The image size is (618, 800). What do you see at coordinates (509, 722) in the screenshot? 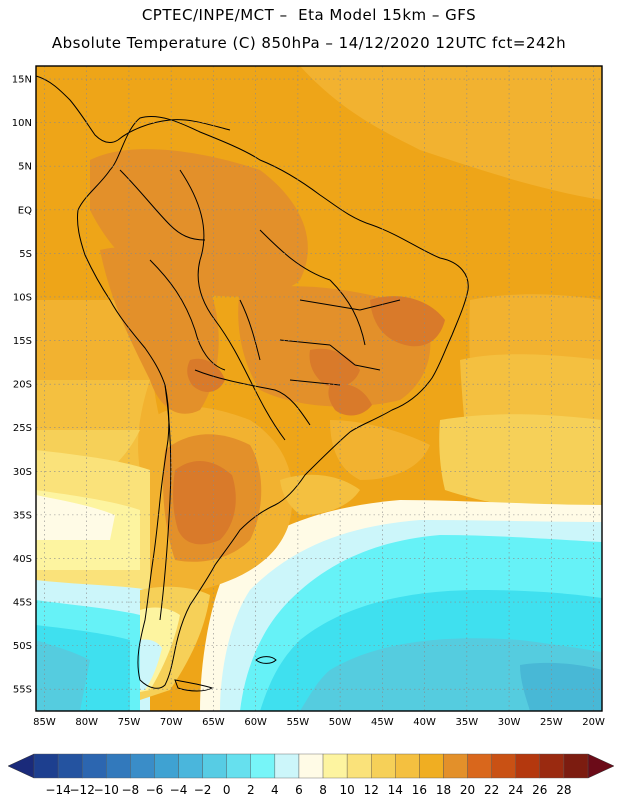
I see `longitude-label: 30W` at bounding box center [509, 722].